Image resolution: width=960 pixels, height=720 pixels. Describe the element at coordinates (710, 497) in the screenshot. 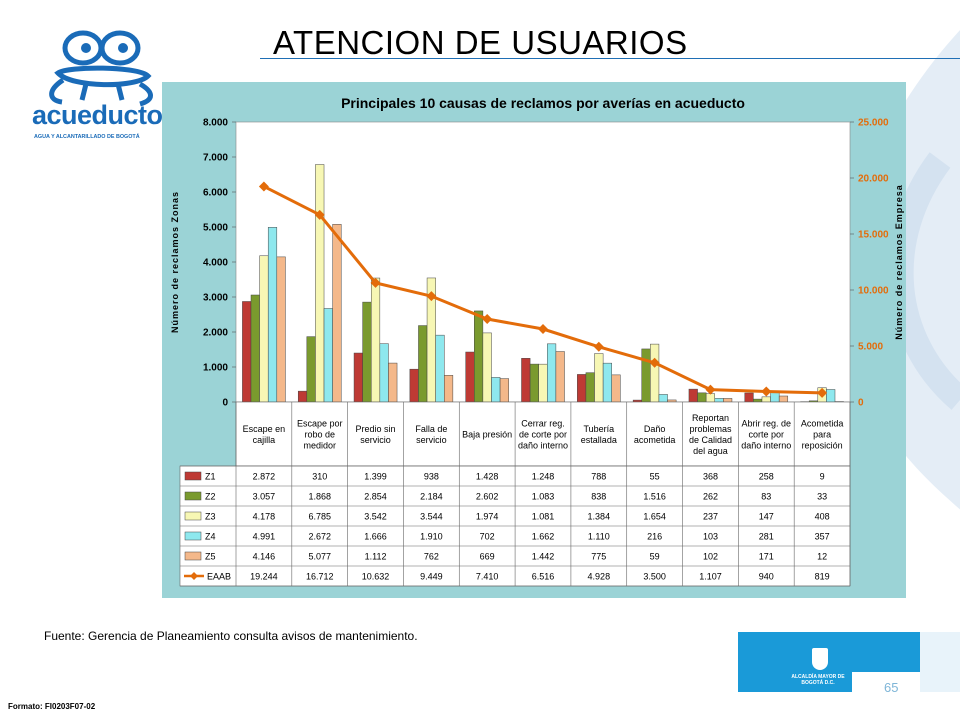

I see `table-value: 262` at that location.